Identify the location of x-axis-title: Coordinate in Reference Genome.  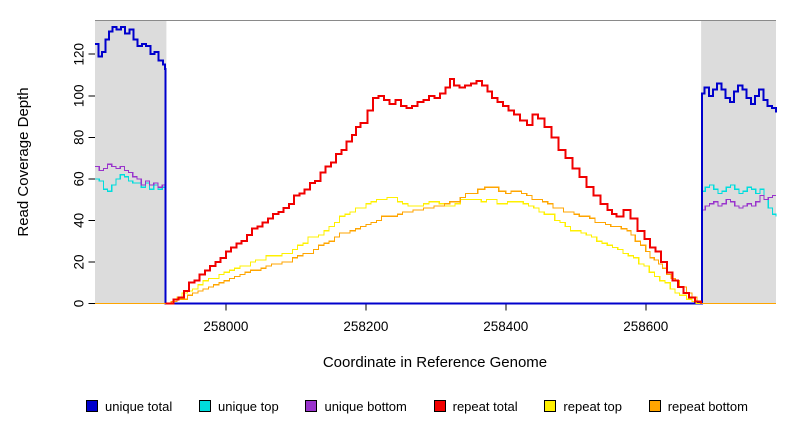
(435, 362).